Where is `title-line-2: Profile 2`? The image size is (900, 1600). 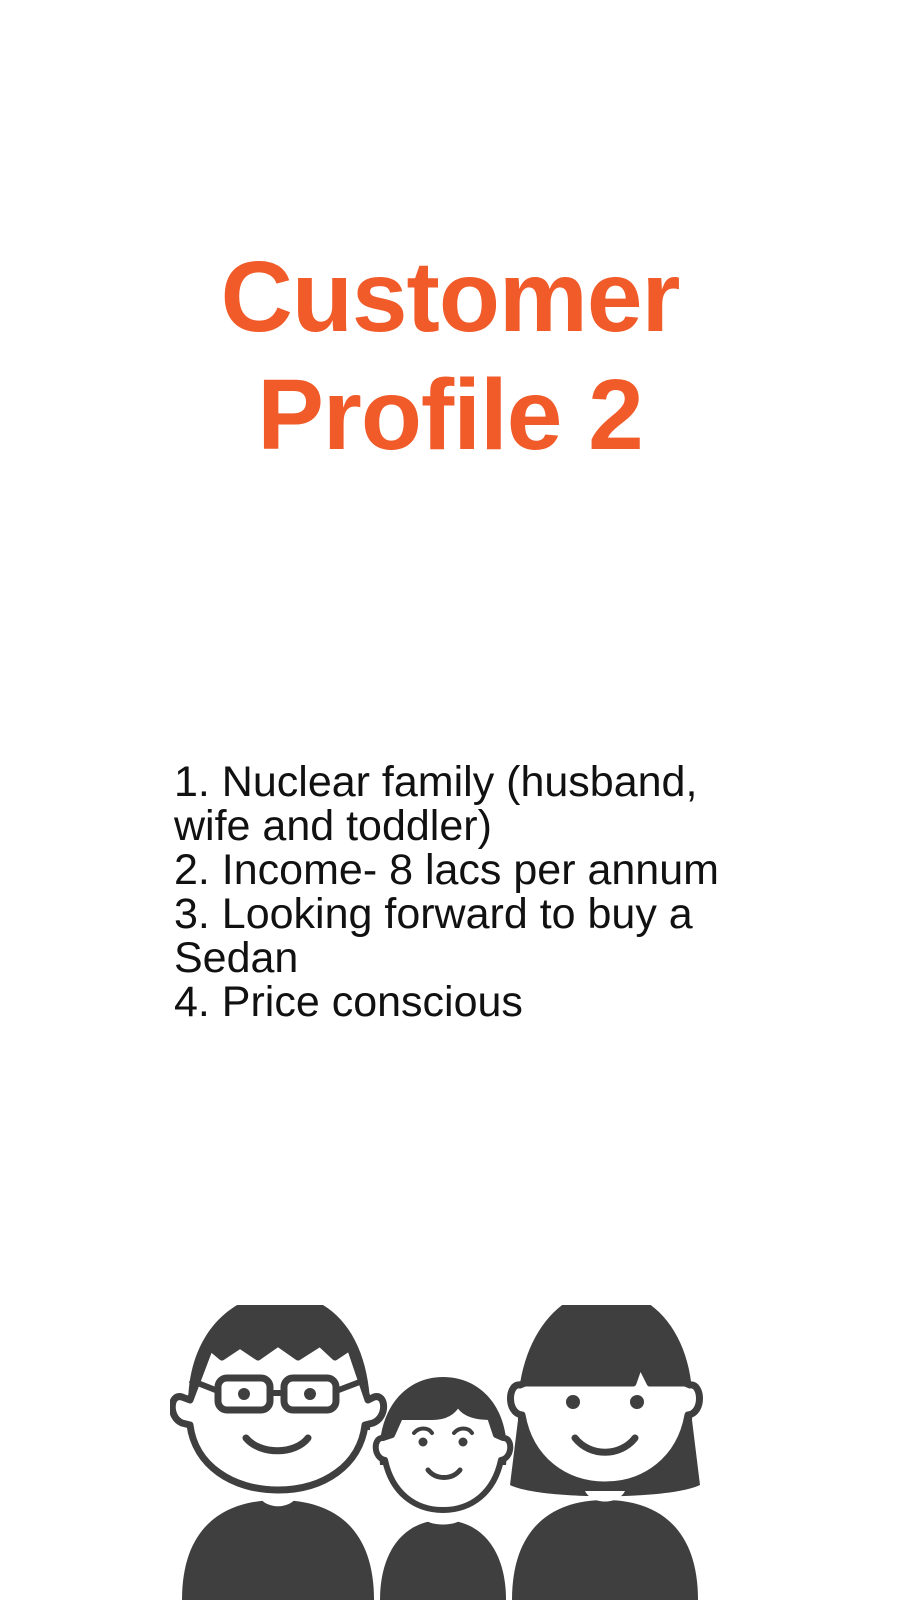
title-line-2: Profile 2 is located at coordinates (450, 415).